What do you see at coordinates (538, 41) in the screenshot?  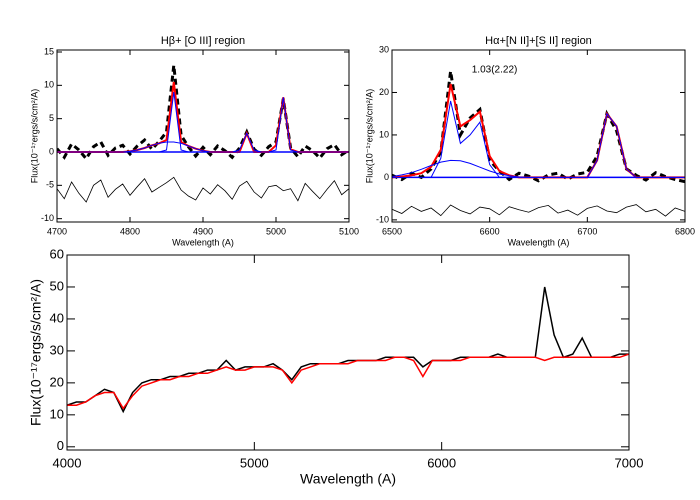 I see `panel-title: Hα+[N II]+[S II] region` at bounding box center [538, 41].